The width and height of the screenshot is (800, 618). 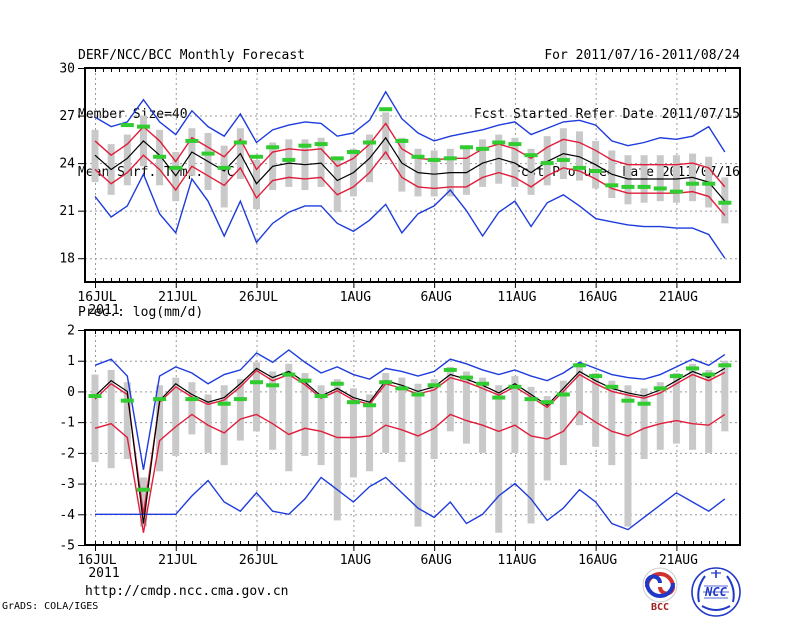 I want to click on ncc-logo-globe-lines, so click(x=716, y=592).